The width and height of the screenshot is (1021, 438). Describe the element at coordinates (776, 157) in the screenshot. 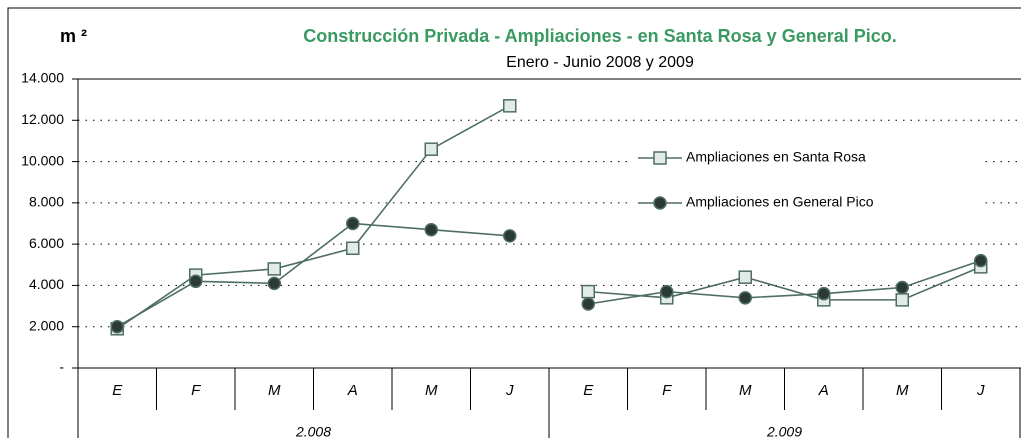

I see `legend-label: Ampliaciones en Santa Rosa` at that location.